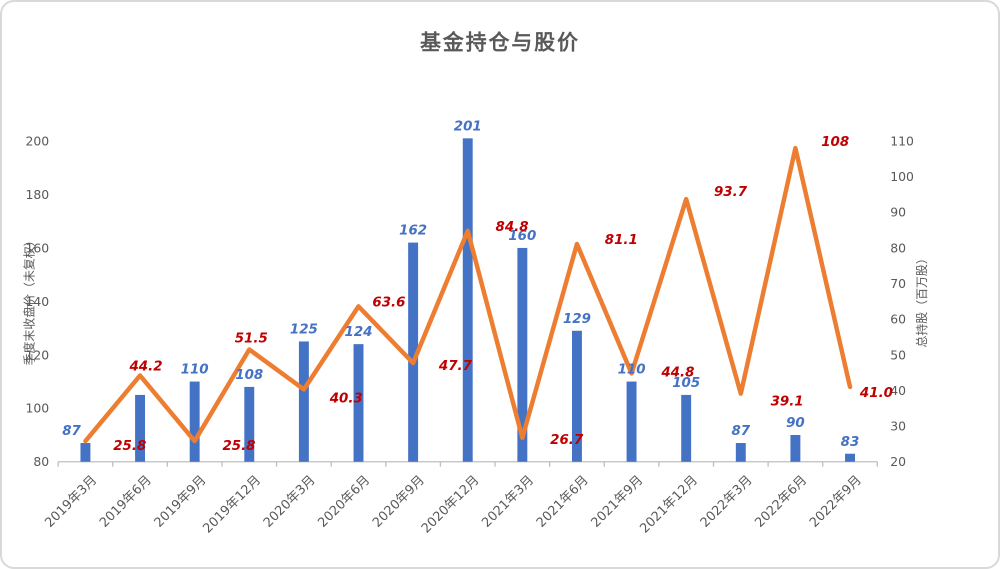 The width and height of the screenshot is (1000, 569). What do you see at coordinates (781, 502) in the screenshot?
I see `category-label: 2022年6月` at bounding box center [781, 502].